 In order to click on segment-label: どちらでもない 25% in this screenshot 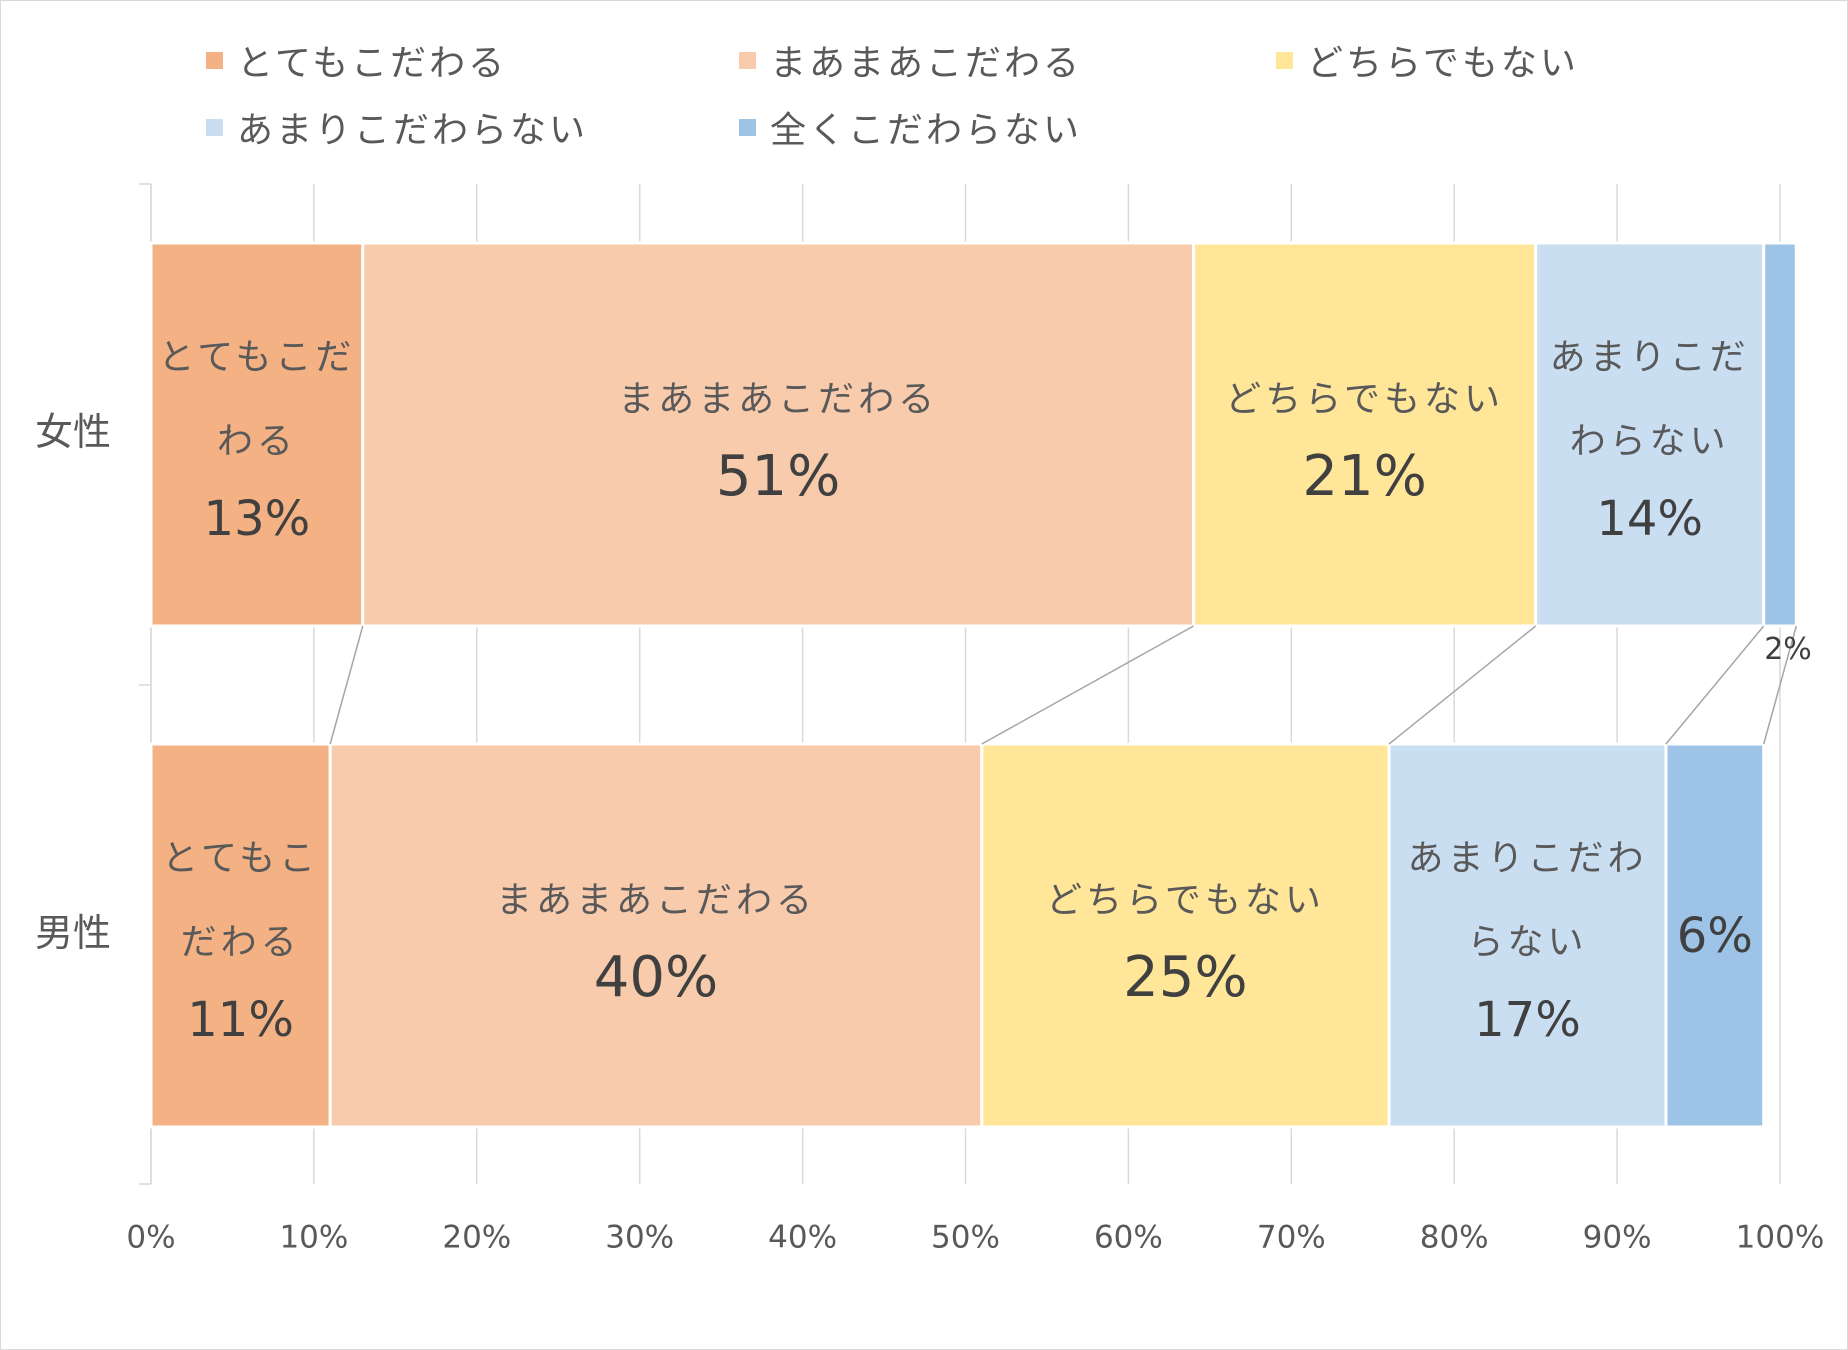, I will do `click(1185, 935)`.